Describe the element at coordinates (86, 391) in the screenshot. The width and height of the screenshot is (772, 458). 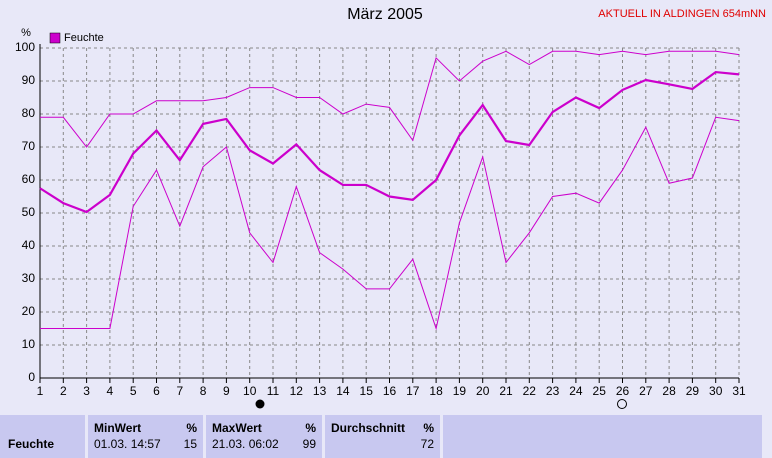
I see `x-tick-label: 3` at that location.